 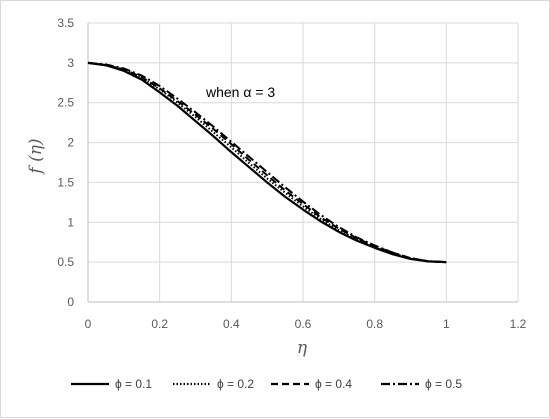 What do you see at coordinates (159, 324) in the screenshot?
I see `x-tick-label: 0.2` at bounding box center [159, 324].